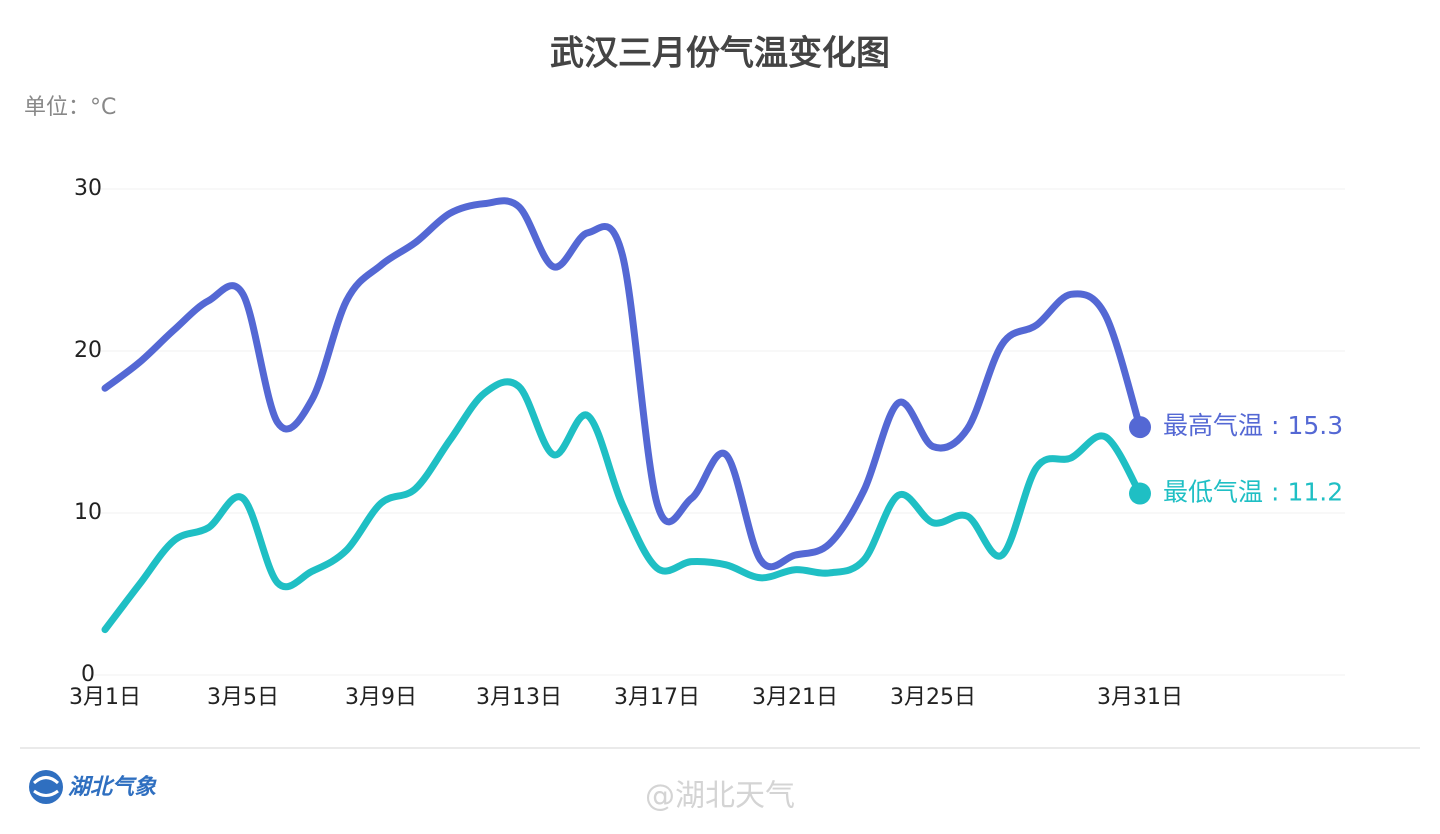  I want to click on chart-title: 武汉三月份气温变化图, so click(720, 54).